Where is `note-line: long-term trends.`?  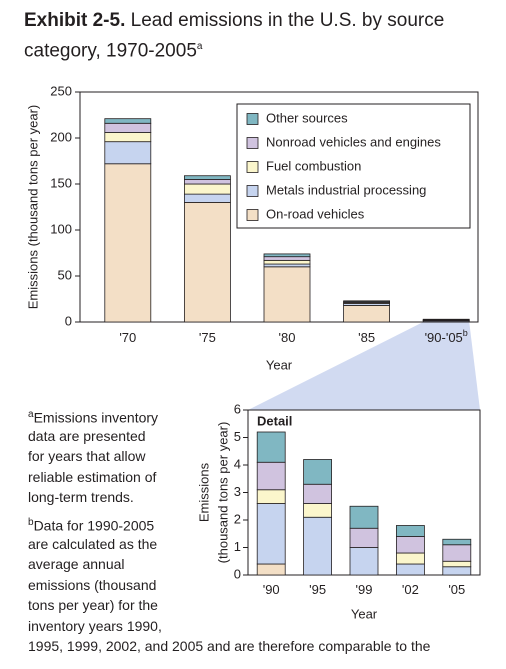
note-line: long-term trends. is located at coordinates (81, 497).